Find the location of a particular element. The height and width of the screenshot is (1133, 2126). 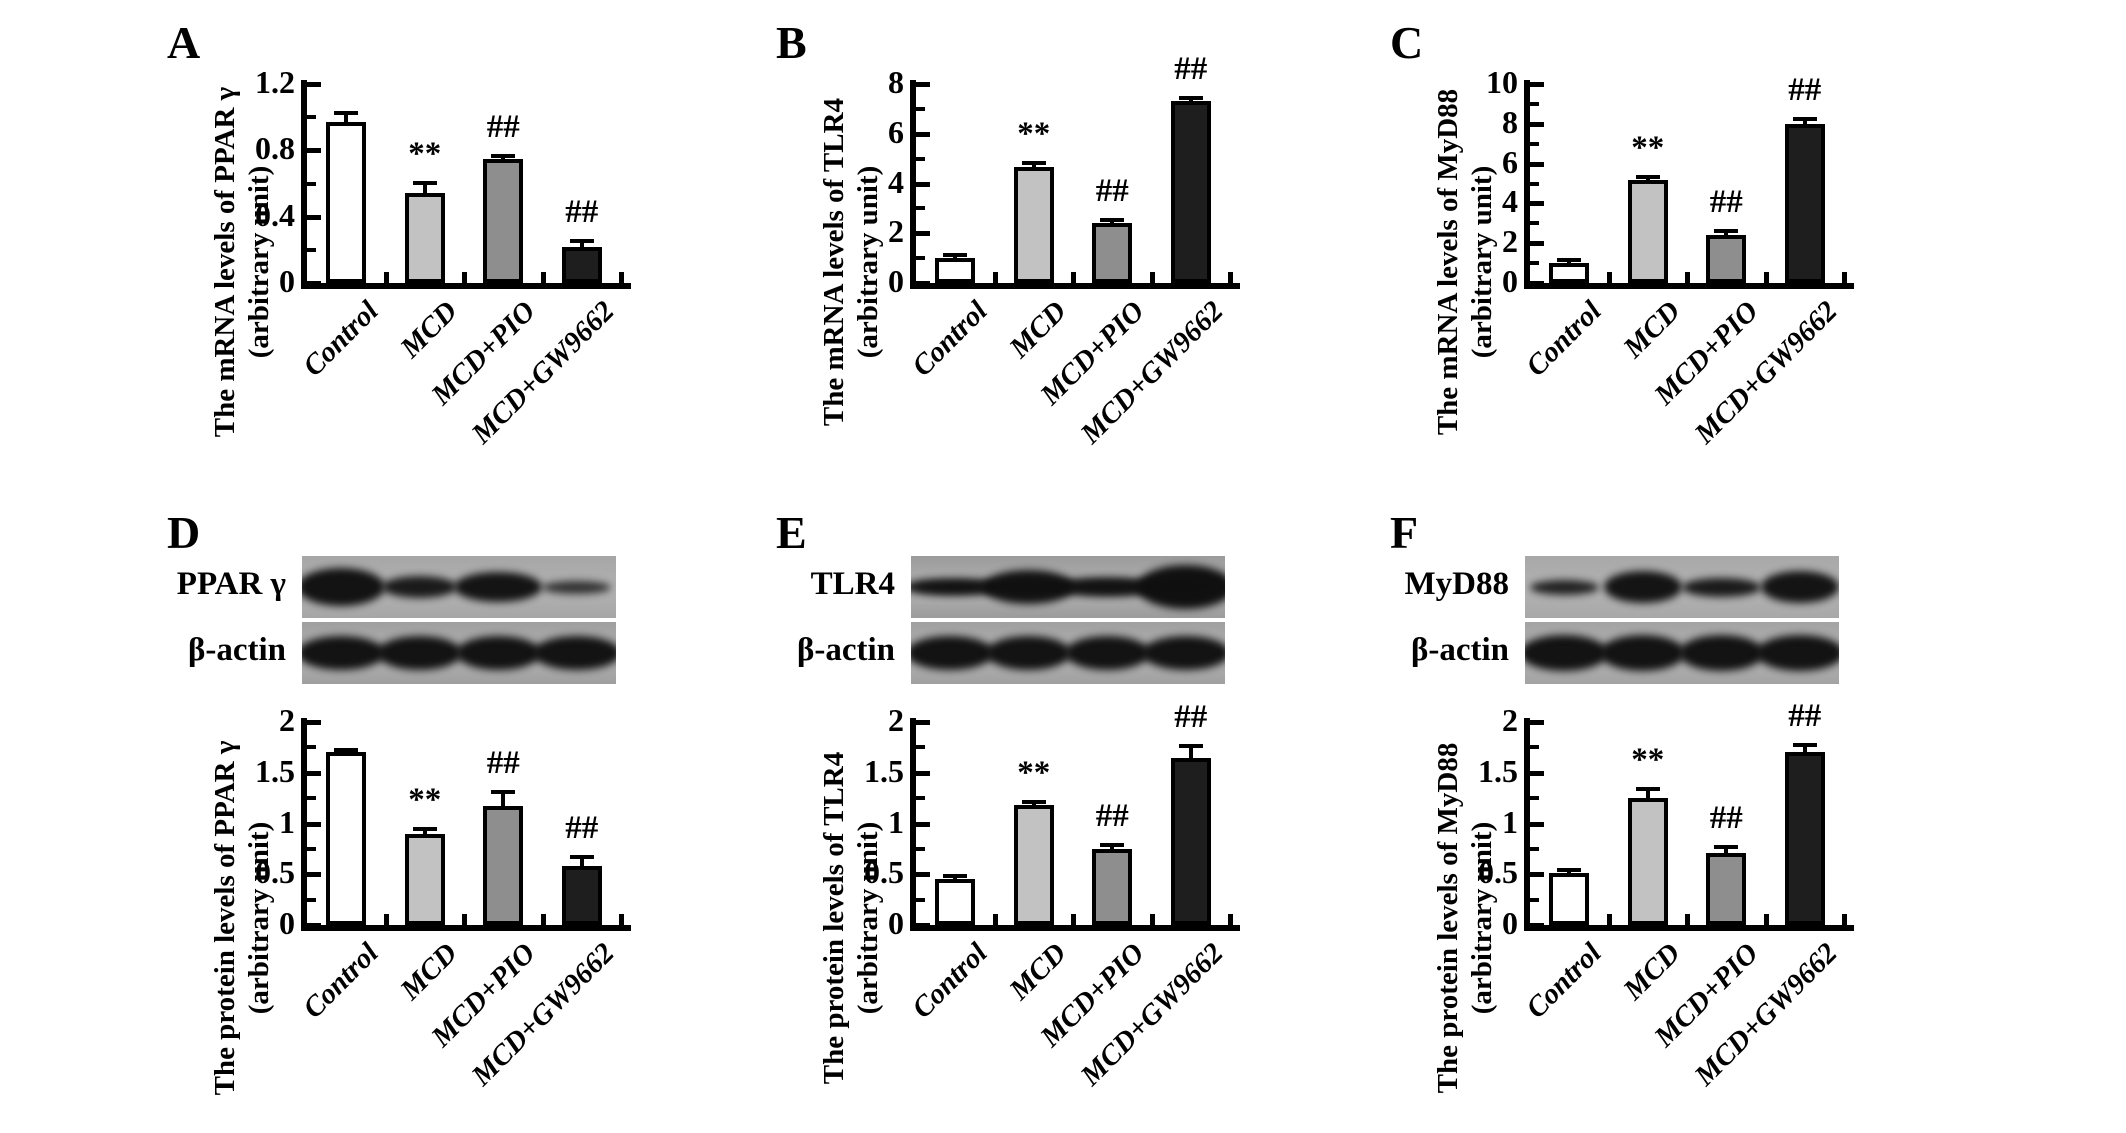

blot-row-label: PPAR γ is located at coordinates (231, 584).